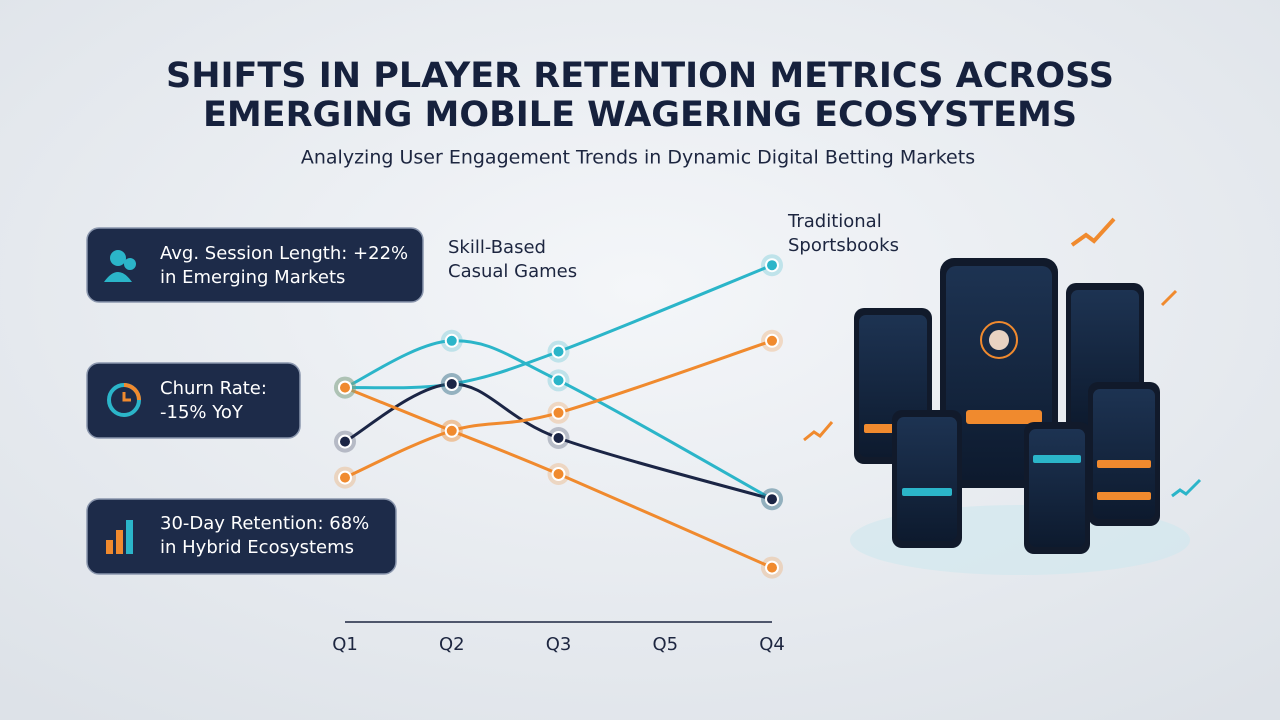  I want to click on card-text: Churn Rate:, so click(213, 388).